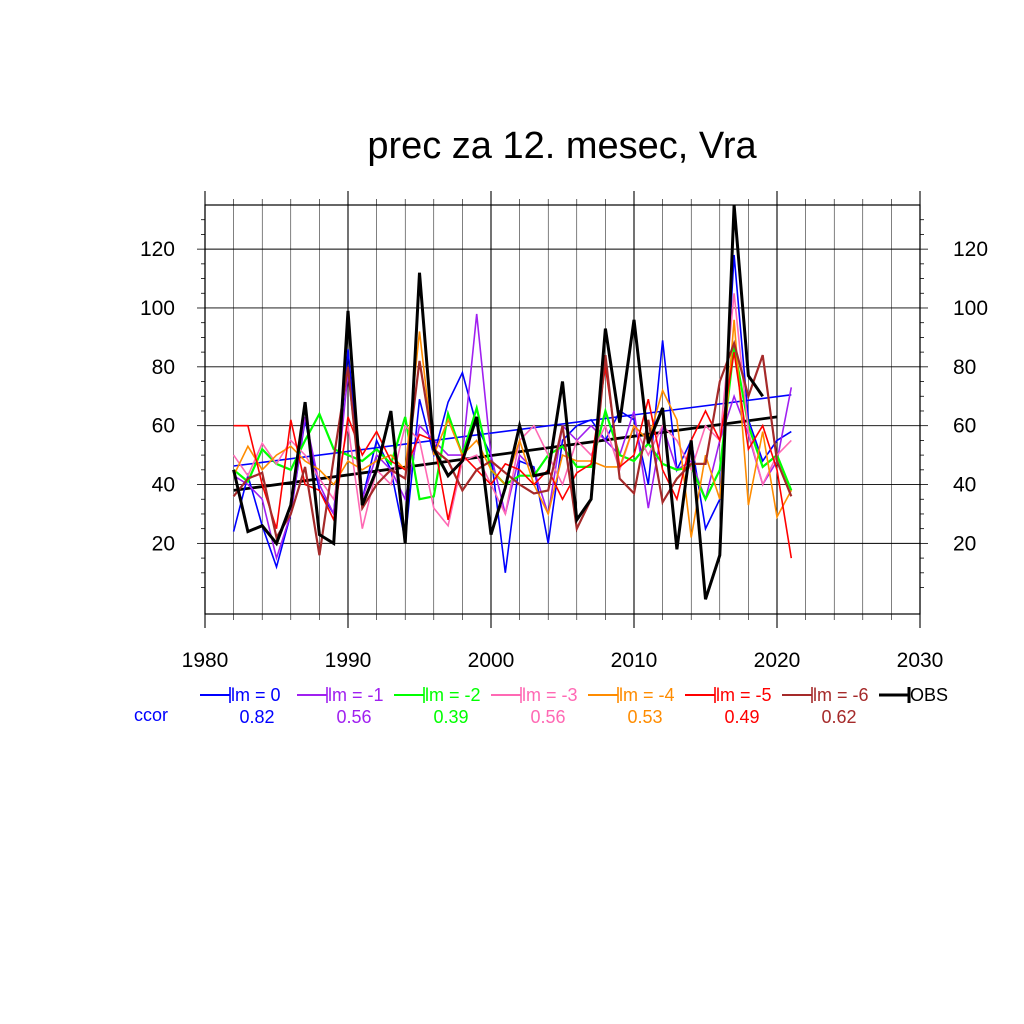 The width and height of the screenshot is (1024, 1024). Describe the element at coordinates (157, 308) in the screenshot. I see `y-tick-label-left: 100` at that location.